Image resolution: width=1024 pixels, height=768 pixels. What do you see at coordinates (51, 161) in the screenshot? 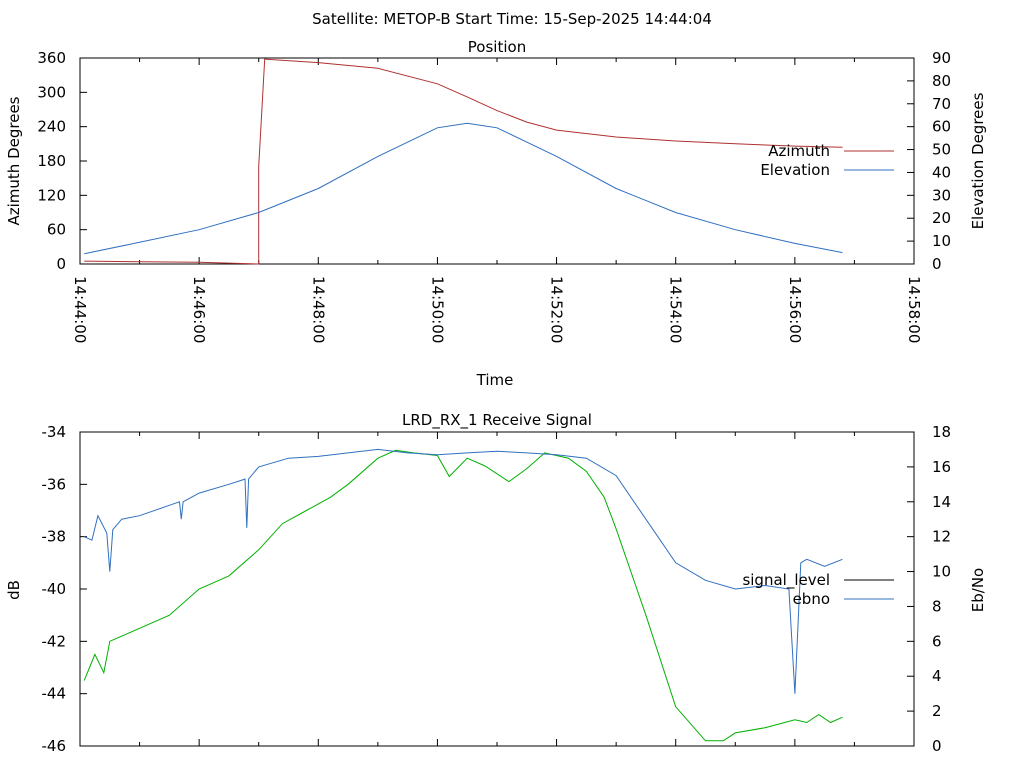
I see `position-y-tick-label: 180` at bounding box center [51, 161].